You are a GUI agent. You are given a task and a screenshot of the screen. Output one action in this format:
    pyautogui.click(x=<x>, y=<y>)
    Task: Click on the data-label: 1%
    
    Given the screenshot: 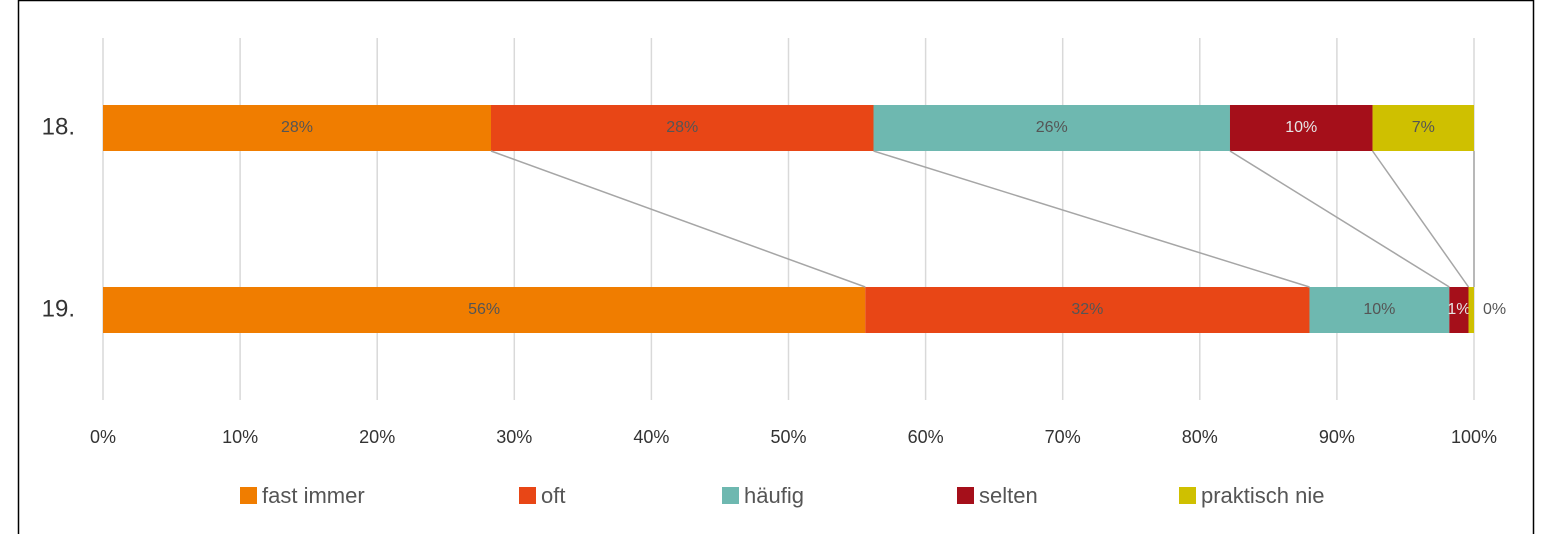 What is the action you would take?
    pyautogui.click(x=1458, y=309)
    